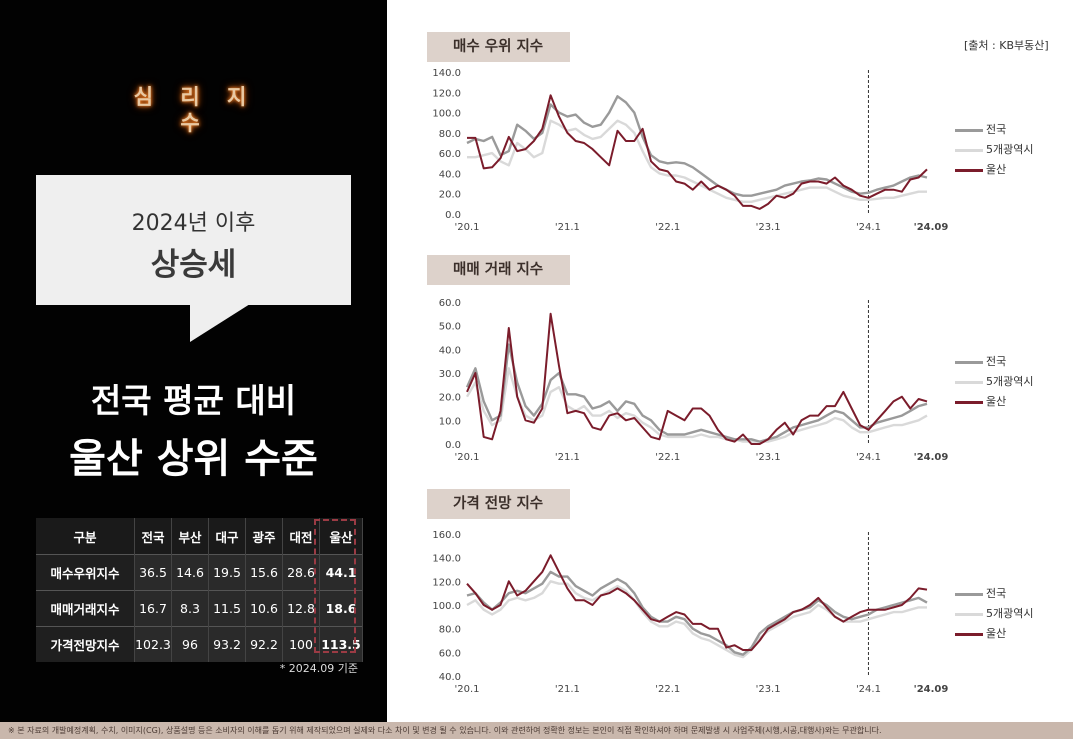 This screenshot has height=739, width=1073. Describe the element at coordinates (190, 644) in the screenshot. I see `table-cell: 96` at that location.